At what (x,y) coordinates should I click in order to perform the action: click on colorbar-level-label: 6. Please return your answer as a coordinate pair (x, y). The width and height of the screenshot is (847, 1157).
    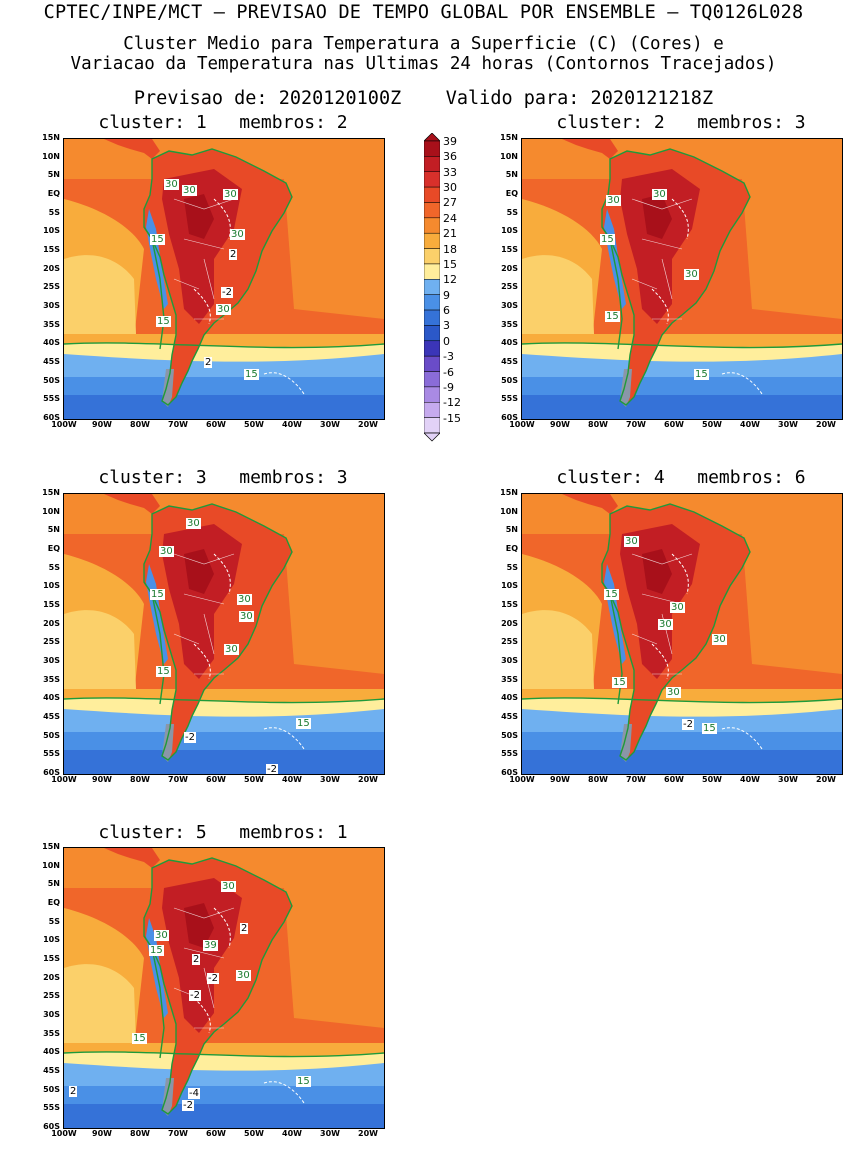
    Looking at the image, I should click on (446, 311).